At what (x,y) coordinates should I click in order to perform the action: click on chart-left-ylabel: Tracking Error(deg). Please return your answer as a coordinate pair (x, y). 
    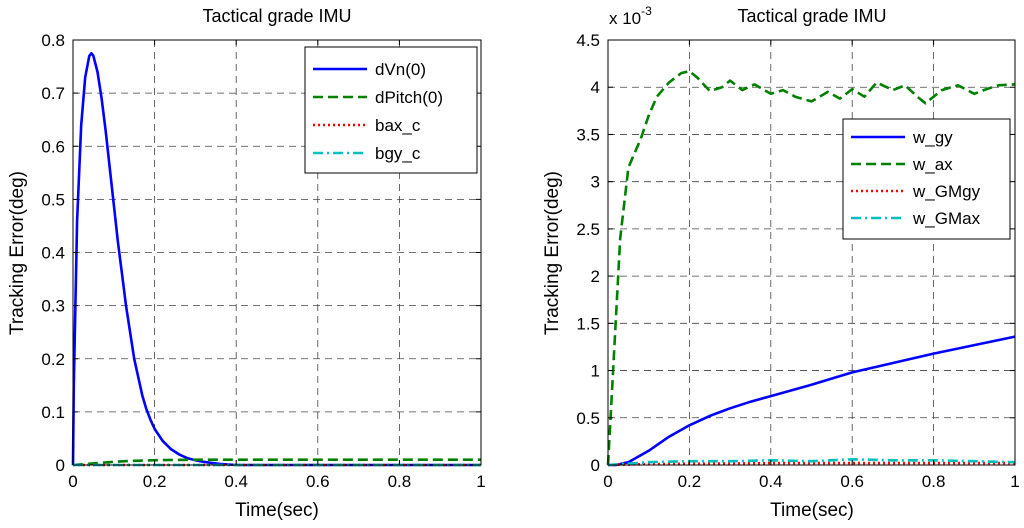
    Looking at the image, I should click on (17, 253).